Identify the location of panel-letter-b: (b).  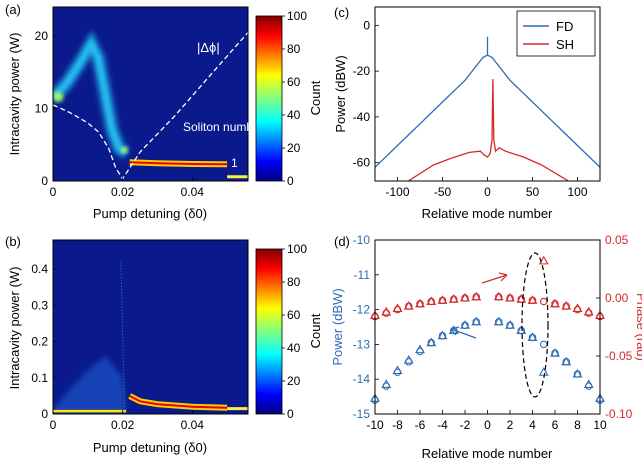
(13, 241).